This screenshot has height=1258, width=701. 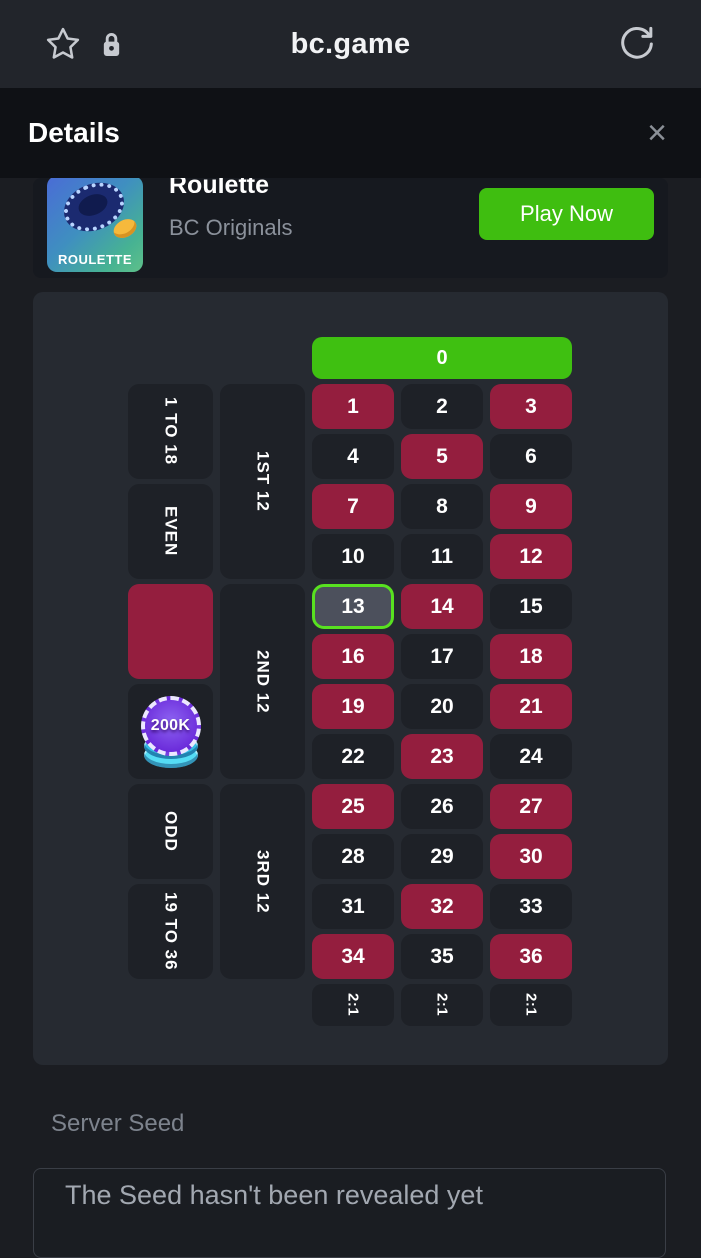 I want to click on bet-zero: 0, so click(x=442, y=358).